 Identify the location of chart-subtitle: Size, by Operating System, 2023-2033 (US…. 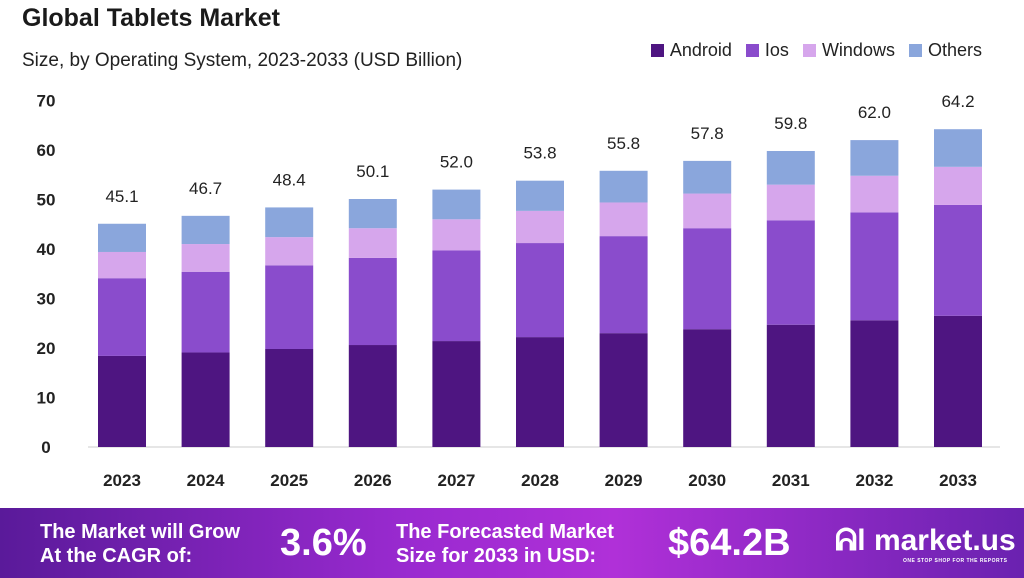
(242, 60).